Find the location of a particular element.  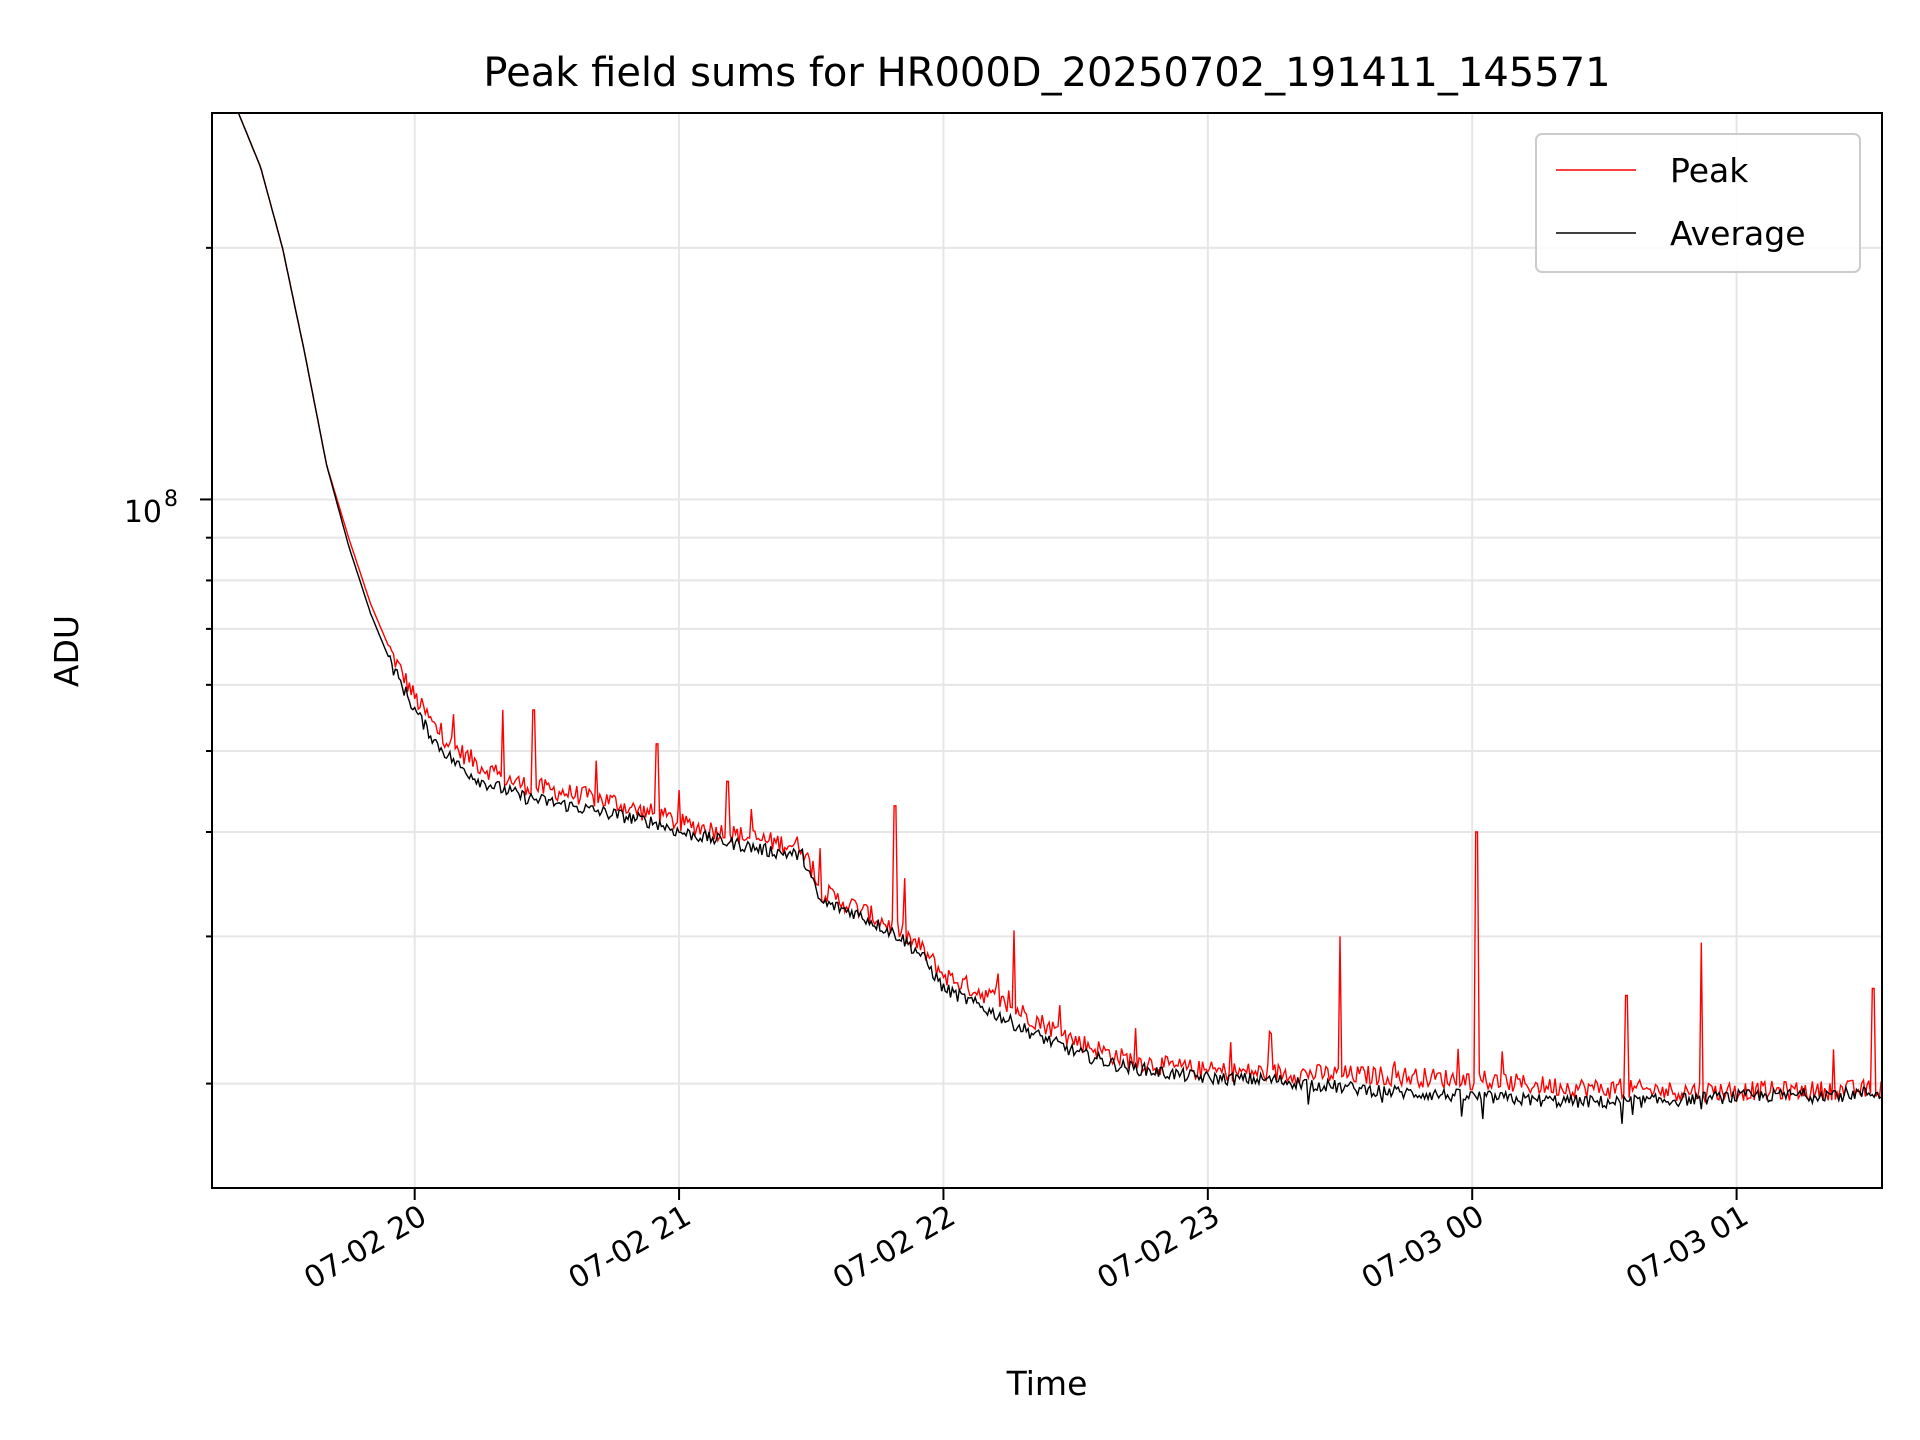

x-tick-label: 07-02 23 is located at coordinates (1159, 1248).